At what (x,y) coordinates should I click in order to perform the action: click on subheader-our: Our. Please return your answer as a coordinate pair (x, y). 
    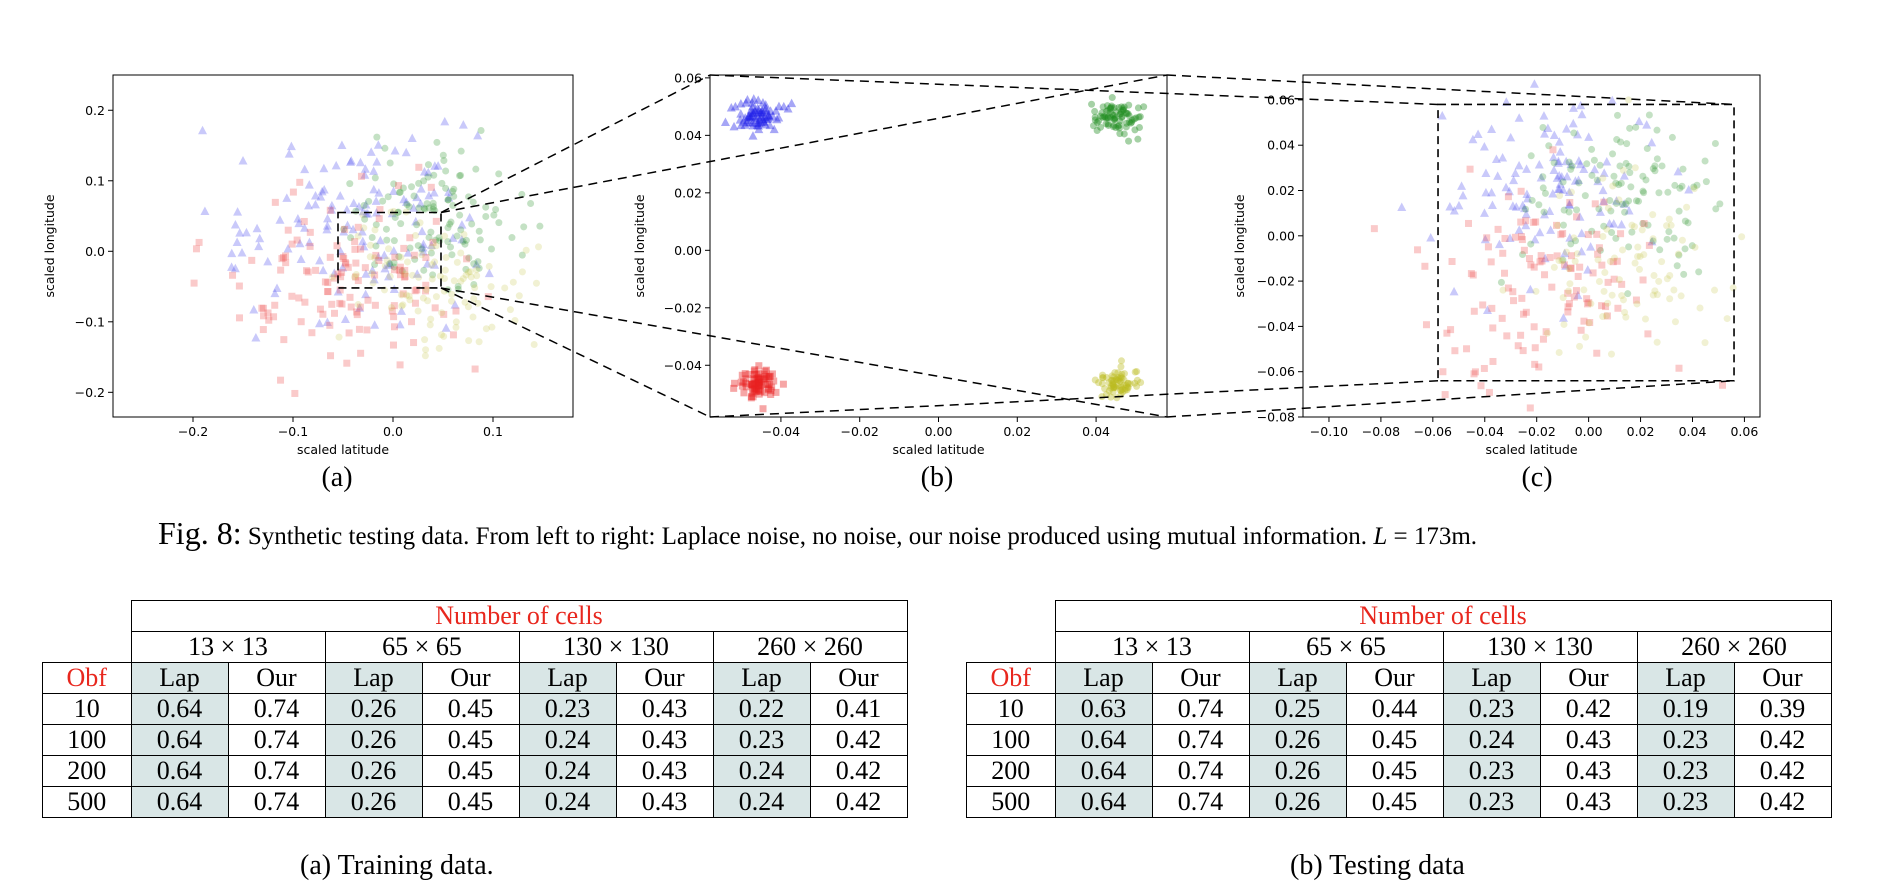
    Looking at the image, I should click on (1394, 678).